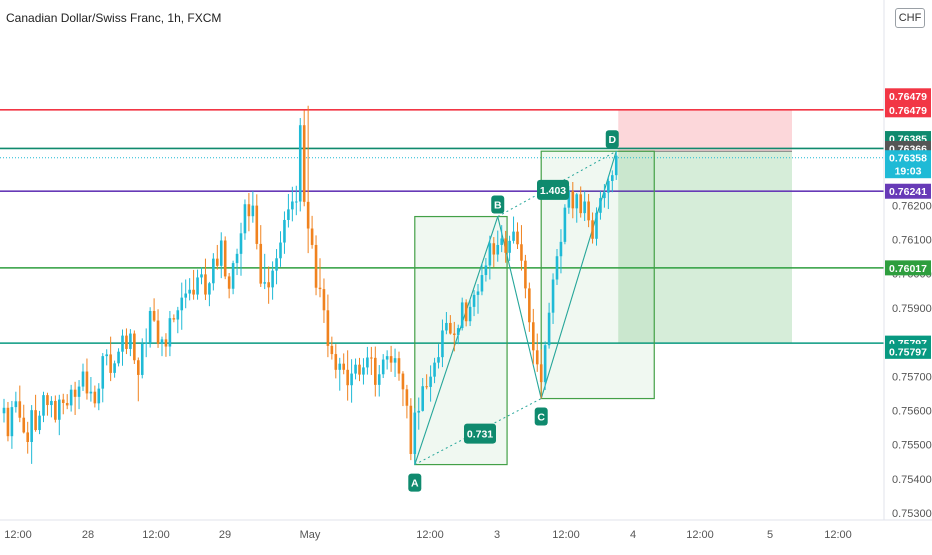 The width and height of the screenshot is (932, 555). What do you see at coordinates (415, 482) in the screenshot?
I see `point-label-A` at bounding box center [415, 482].